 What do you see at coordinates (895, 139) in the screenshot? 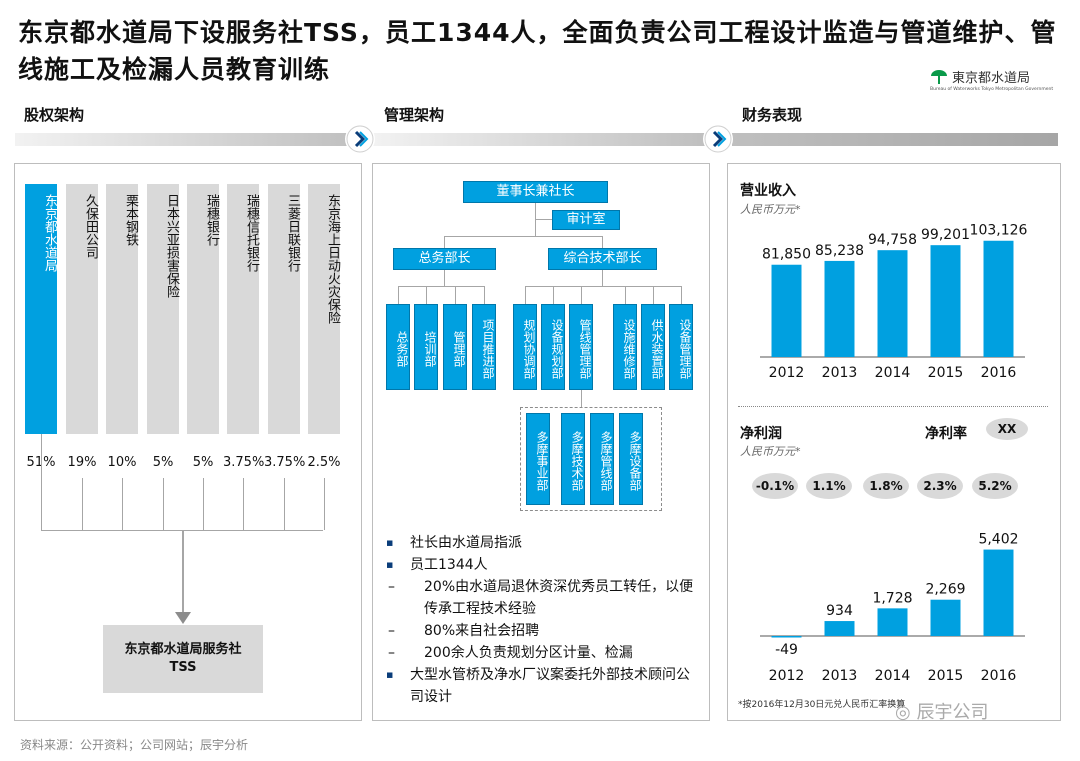
I see `finance-bar` at bounding box center [895, 139].